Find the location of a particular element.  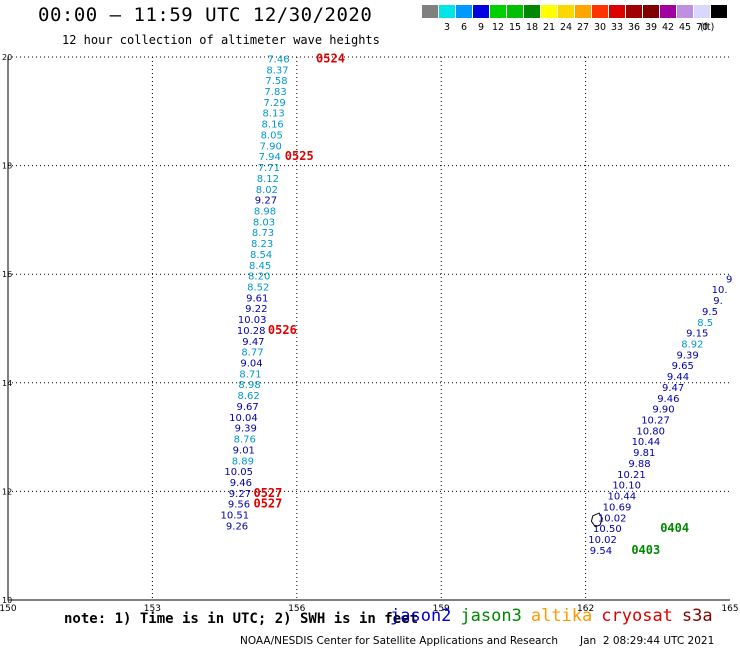

swh-value-left-track: 10.28 is located at coordinates (251, 331).